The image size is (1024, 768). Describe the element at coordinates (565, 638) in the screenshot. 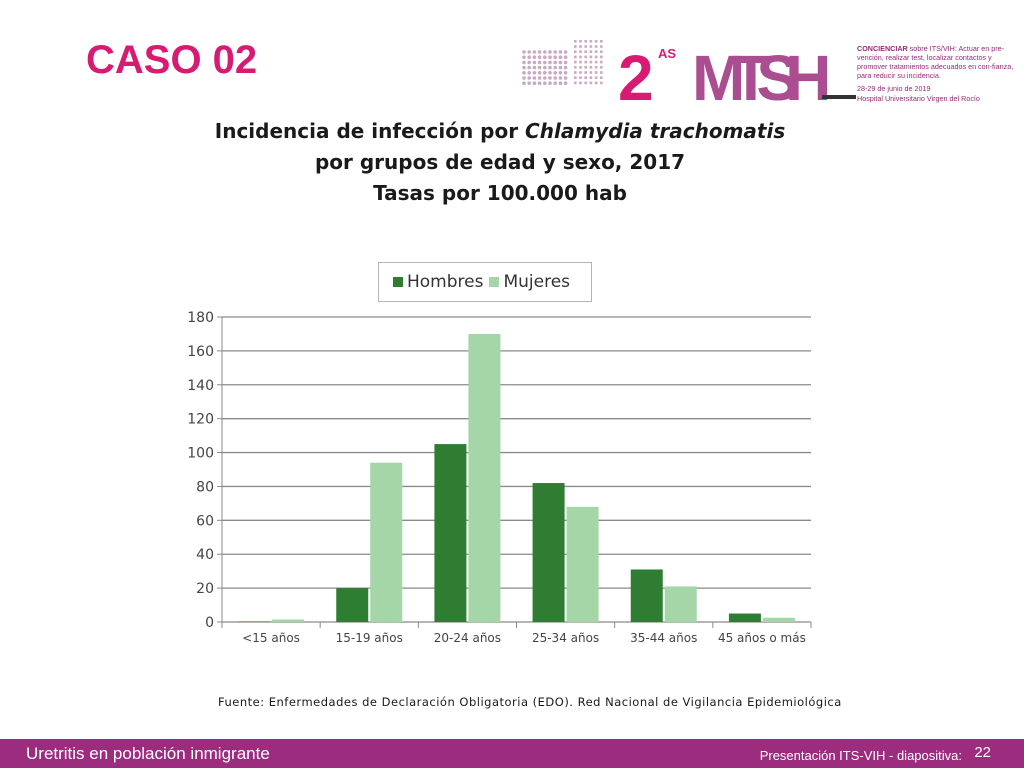

I see `x-tick-label: 25-34 años` at that location.